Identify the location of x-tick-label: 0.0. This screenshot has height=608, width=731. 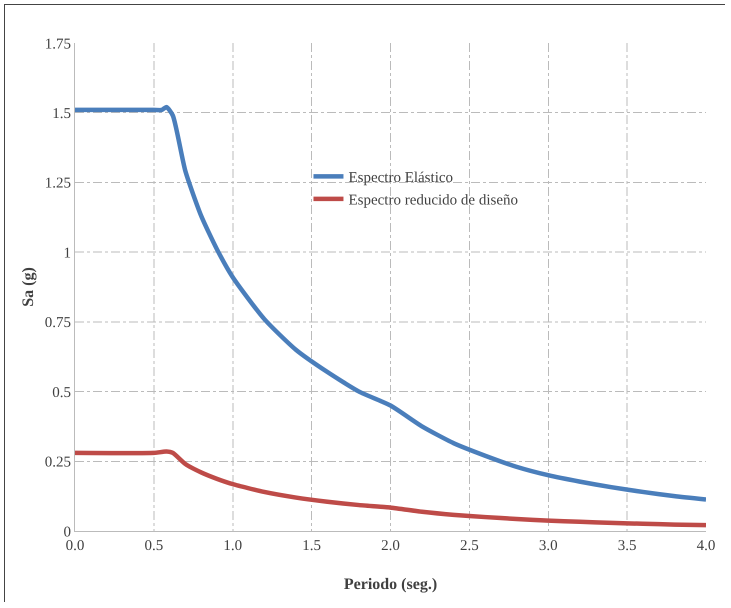
(75, 546).